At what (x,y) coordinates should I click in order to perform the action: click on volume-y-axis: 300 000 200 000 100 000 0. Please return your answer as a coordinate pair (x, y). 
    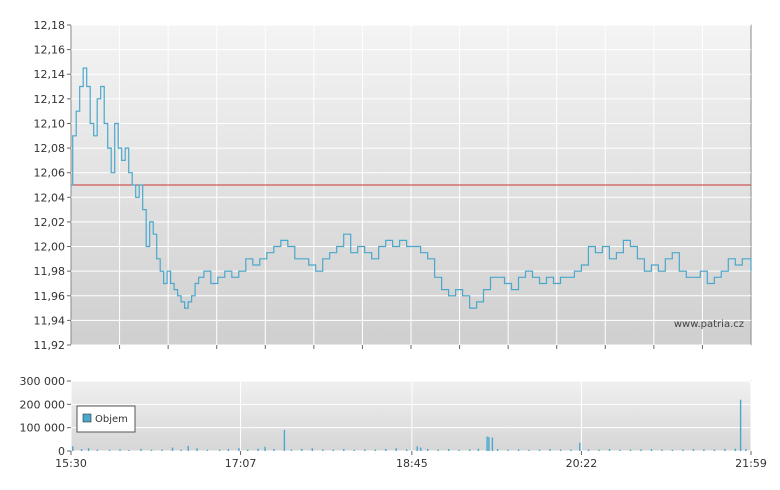
    Looking at the image, I should click on (45, 416).